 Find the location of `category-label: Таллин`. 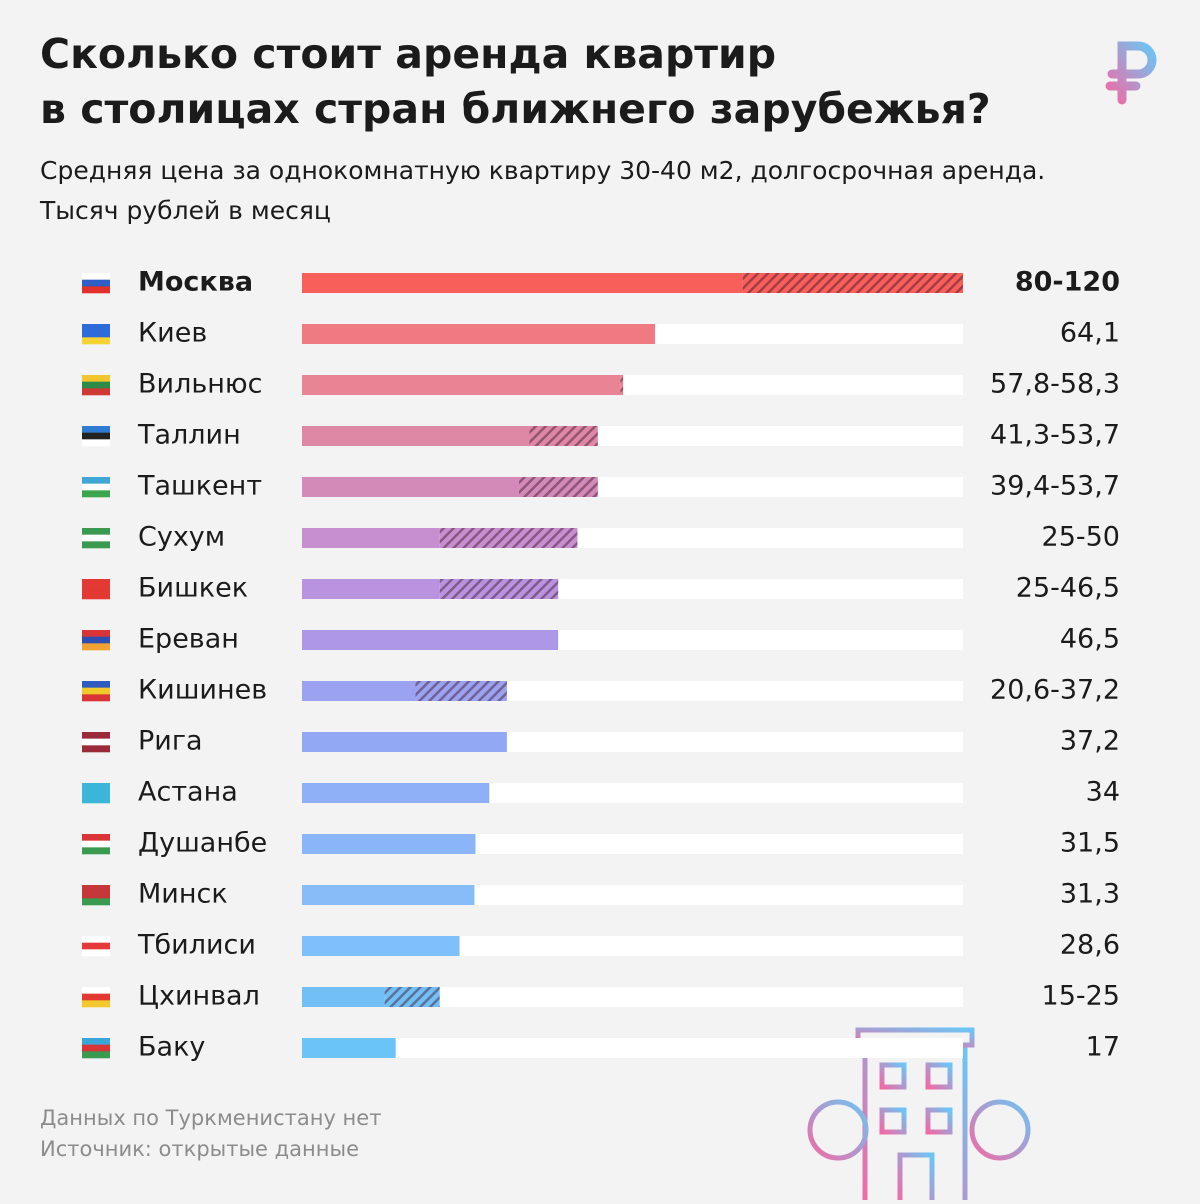

category-label: Таллин is located at coordinates (189, 435).